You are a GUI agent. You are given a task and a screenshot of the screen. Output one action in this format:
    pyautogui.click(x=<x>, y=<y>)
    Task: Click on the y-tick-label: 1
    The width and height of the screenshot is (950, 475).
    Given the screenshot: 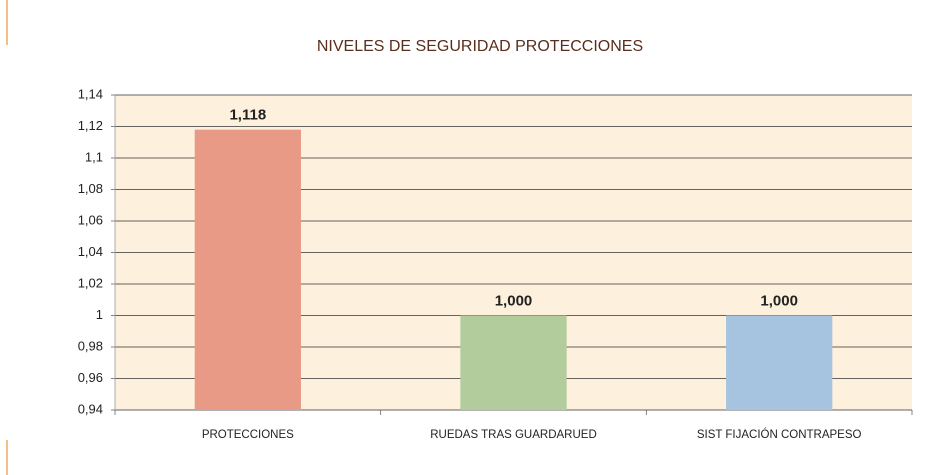 What is the action you would take?
    pyautogui.click(x=99, y=314)
    